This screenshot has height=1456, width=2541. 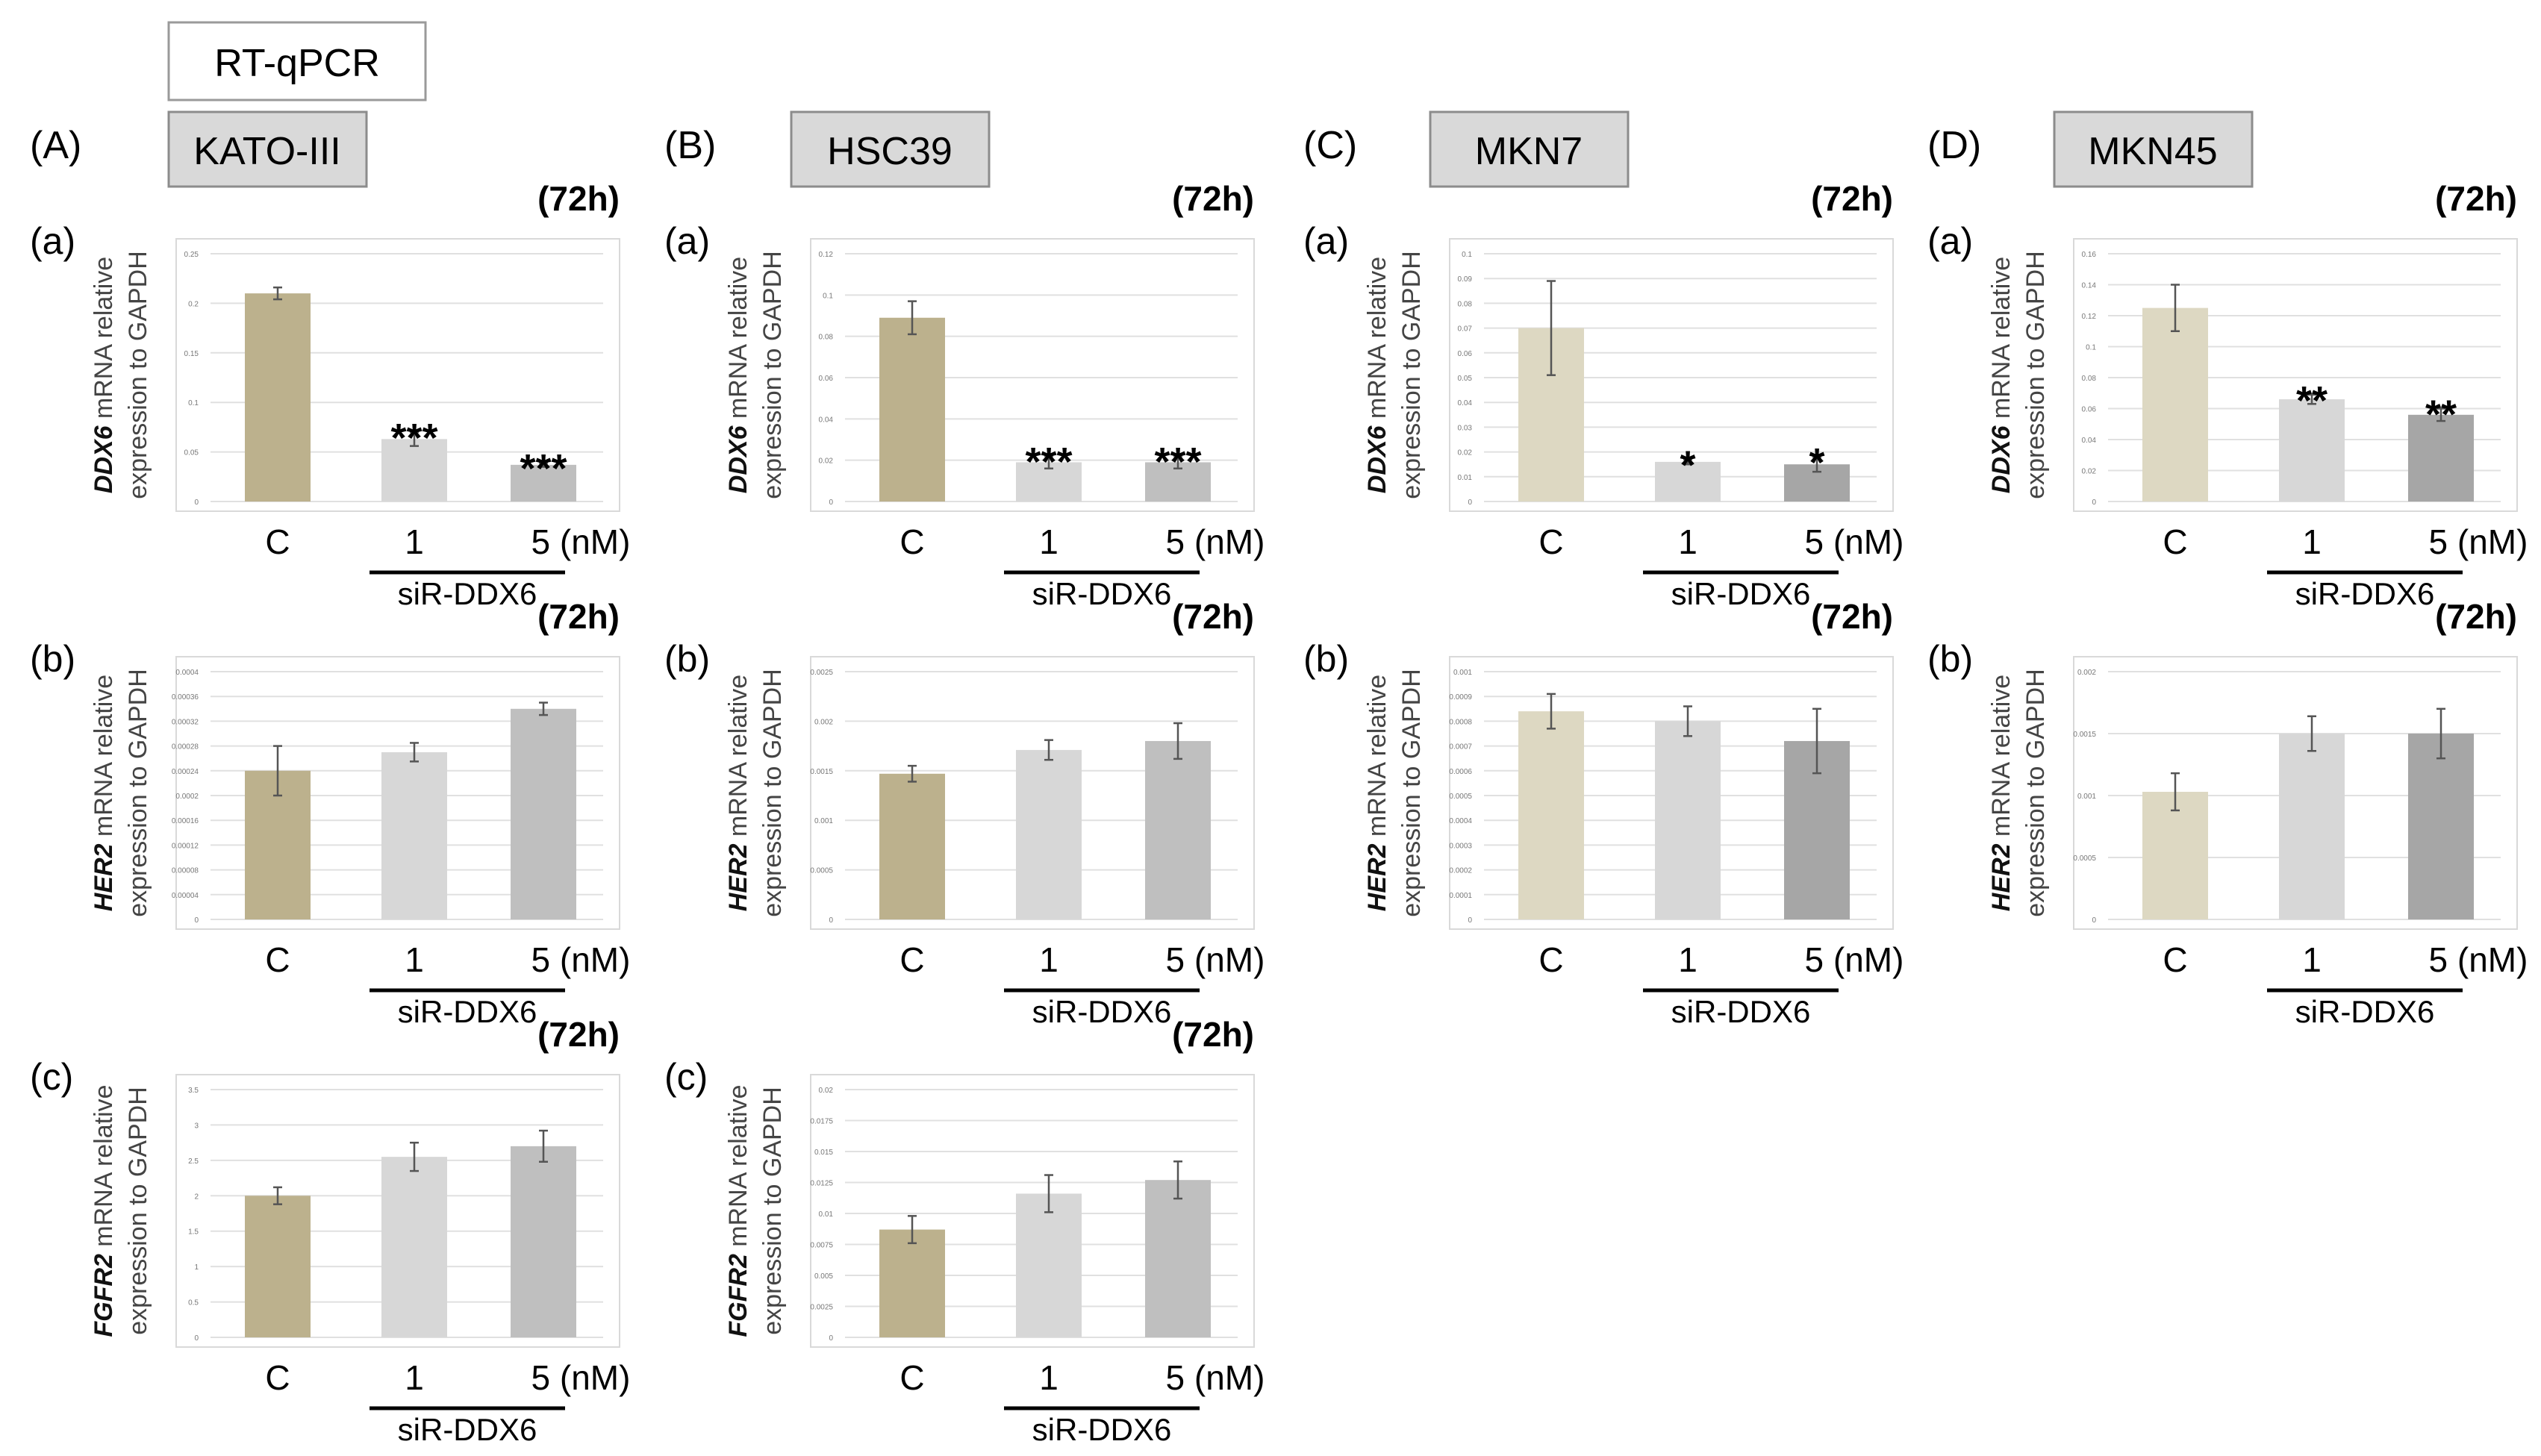 I want to click on panel-letter: (C), so click(x=1330, y=145).